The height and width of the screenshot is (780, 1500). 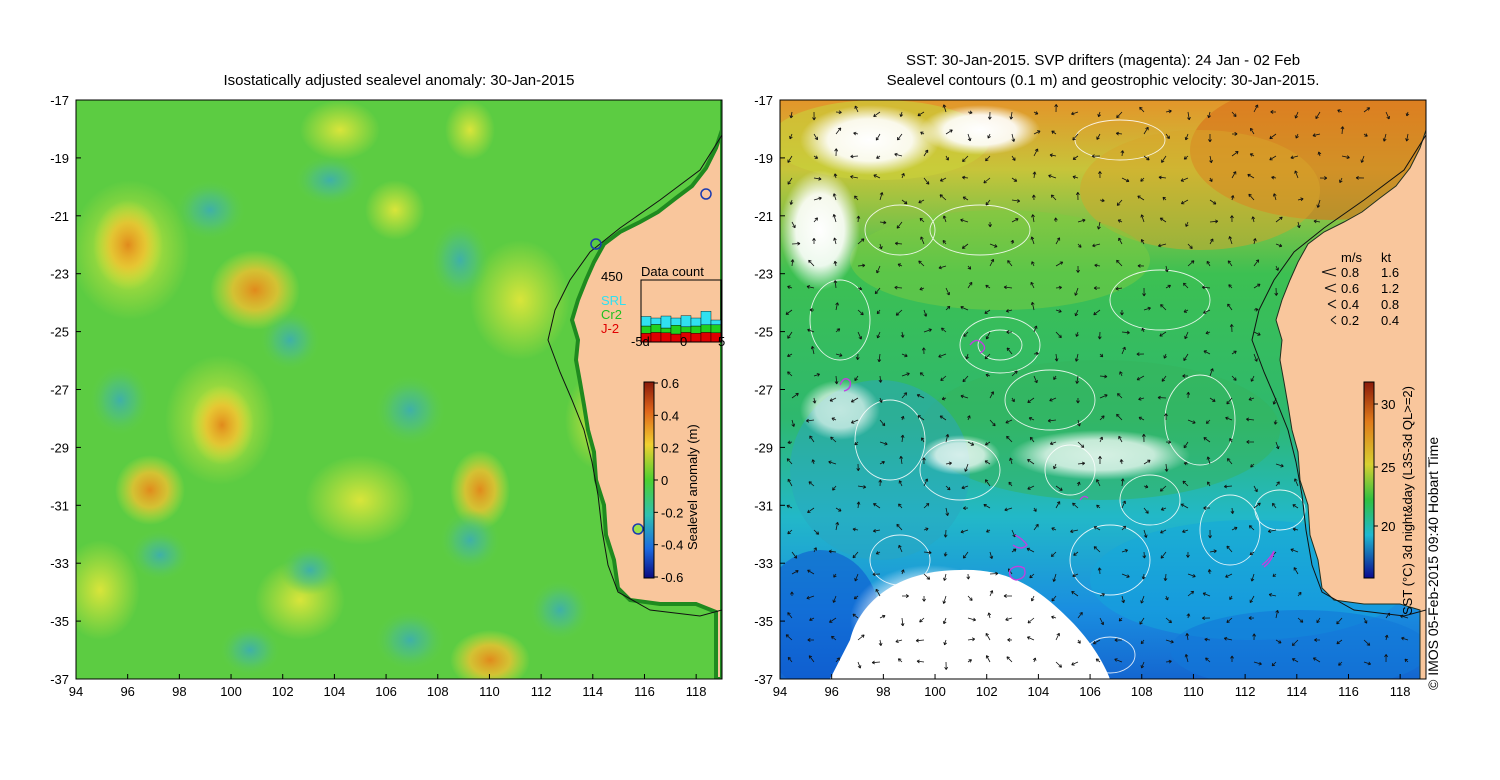 What do you see at coordinates (672, 545) in the screenshot?
I see `colorbar-tick-label: -0.4` at bounding box center [672, 545].